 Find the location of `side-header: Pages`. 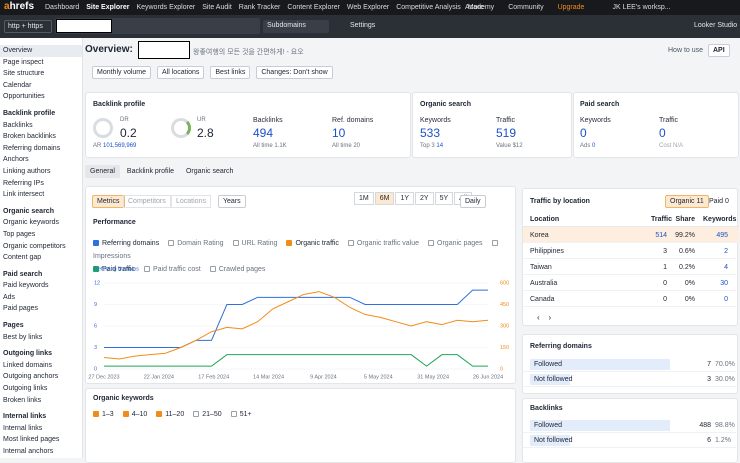

side-header: Pages is located at coordinates (13, 326).